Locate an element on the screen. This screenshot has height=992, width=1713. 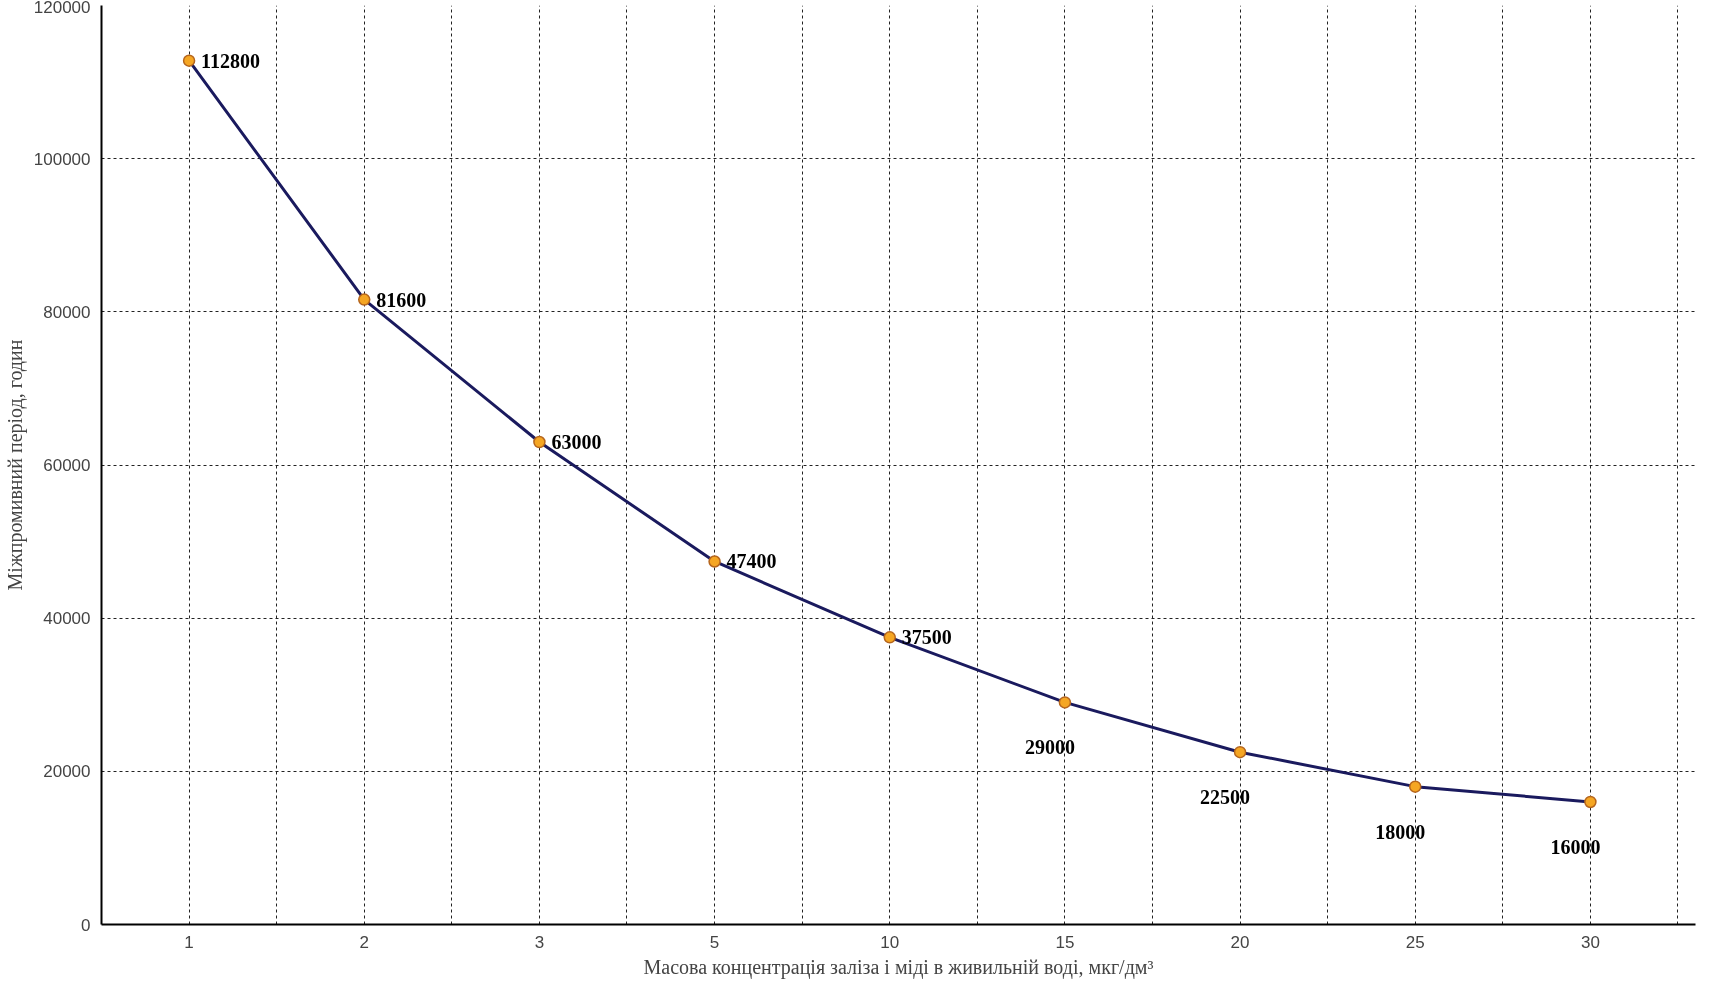
x-axis-title: Масова концентрація заліза і міді в живильній воді, мкг/дм³ is located at coordinates (898, 967).